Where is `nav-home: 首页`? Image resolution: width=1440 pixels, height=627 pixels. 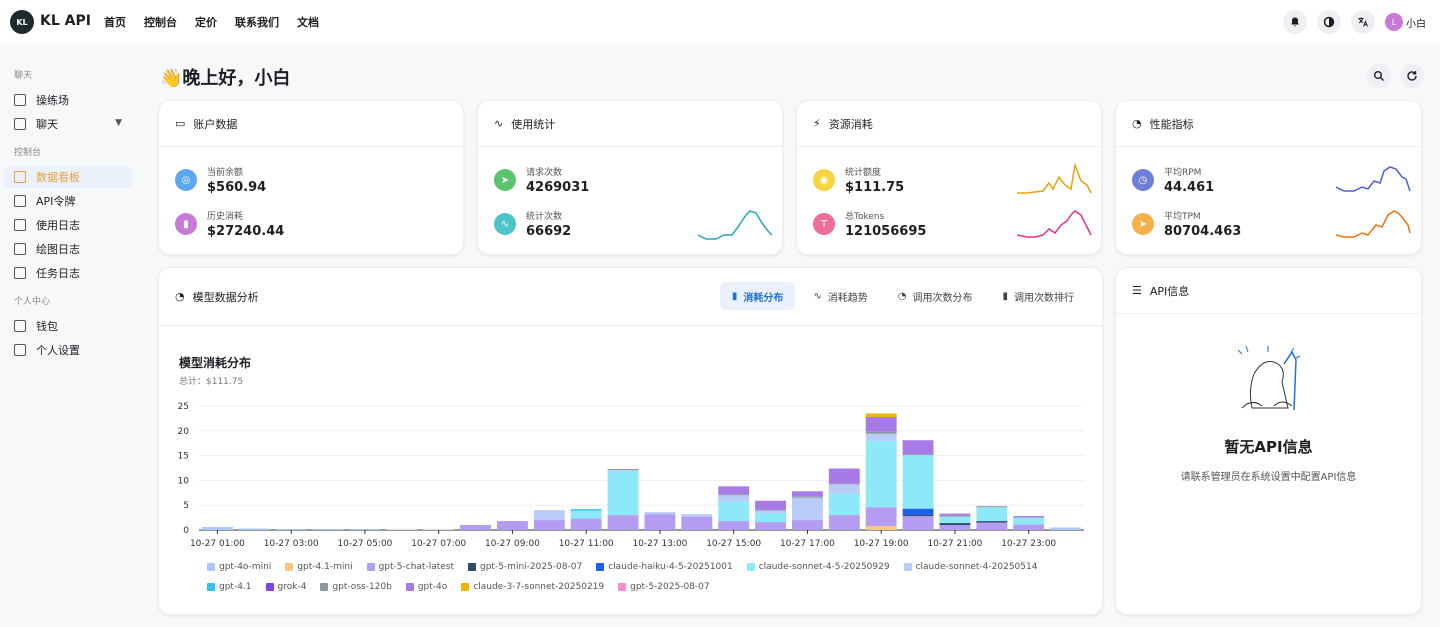
nav-home: 首页 is located at coordinates (115, 22).